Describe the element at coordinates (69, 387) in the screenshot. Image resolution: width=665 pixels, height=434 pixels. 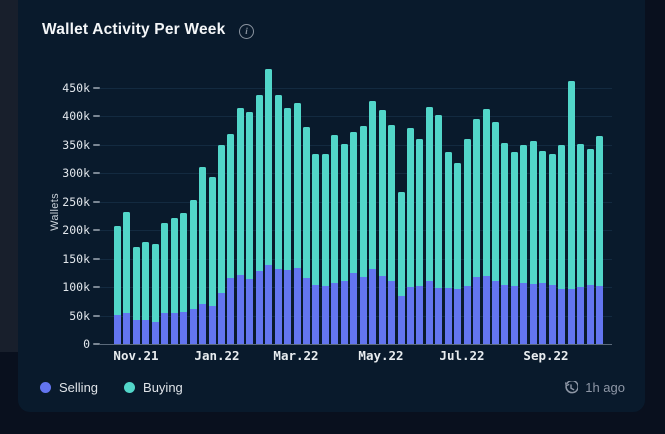
I see `legend-item-selling: Selling` at that location.